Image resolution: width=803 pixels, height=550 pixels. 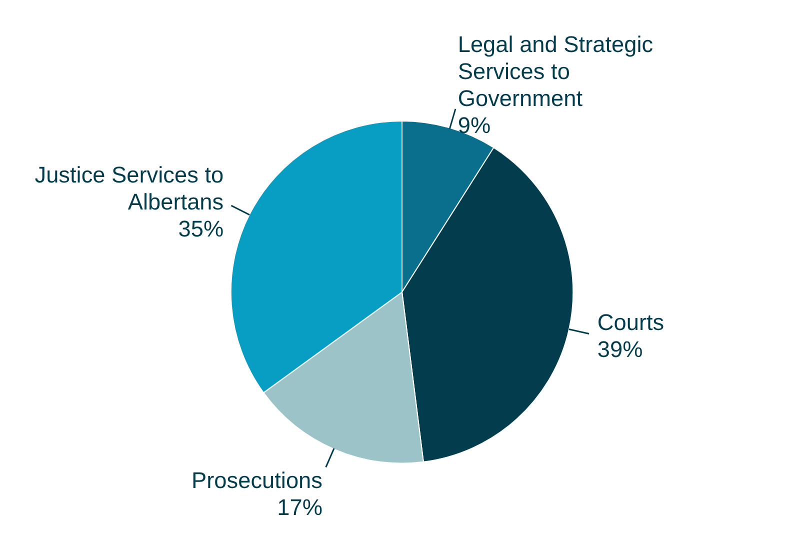 What do you see at coordinates (620, 349) in the screenshot?
I see `data-label: 39%` at bounding box center [620, 349].